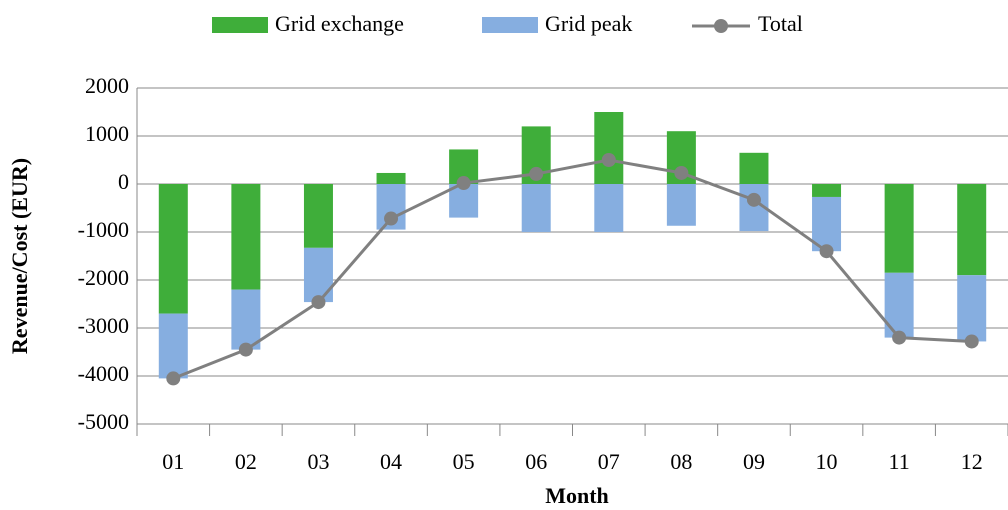 The width and height of the screenshot is (1008, 510). What do you see at coordinates (391, 461) in the screenshot?
I see `x-tick-label: 04` at bounding box center [391, 461].